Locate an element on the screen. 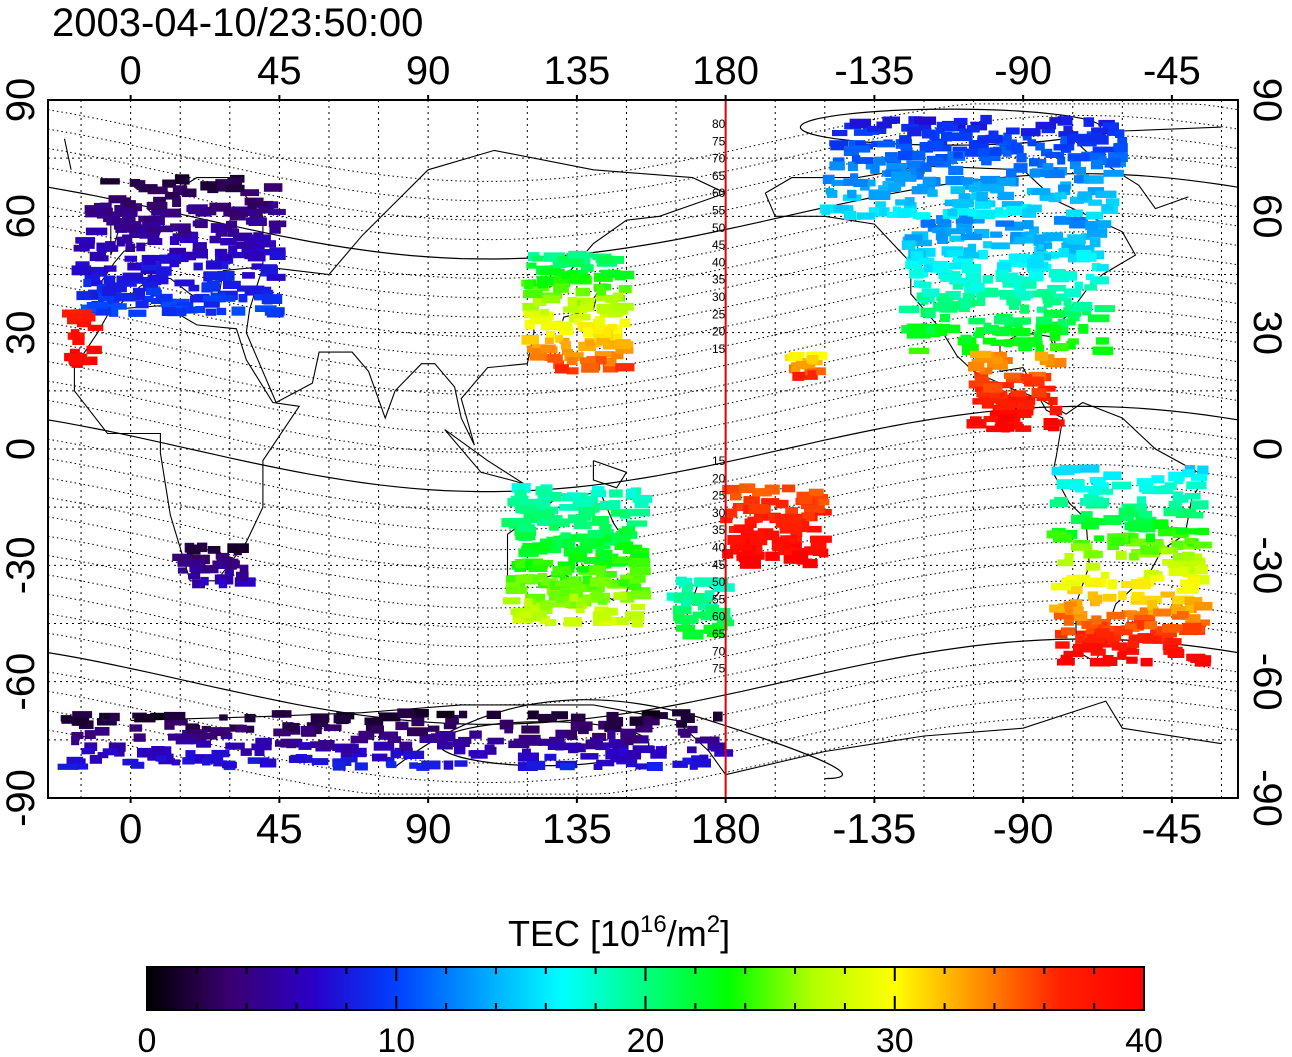 The width and height of the screenshot is (1292, 1057). mlat-label-south: 15 is located at coordinates (719, 461).